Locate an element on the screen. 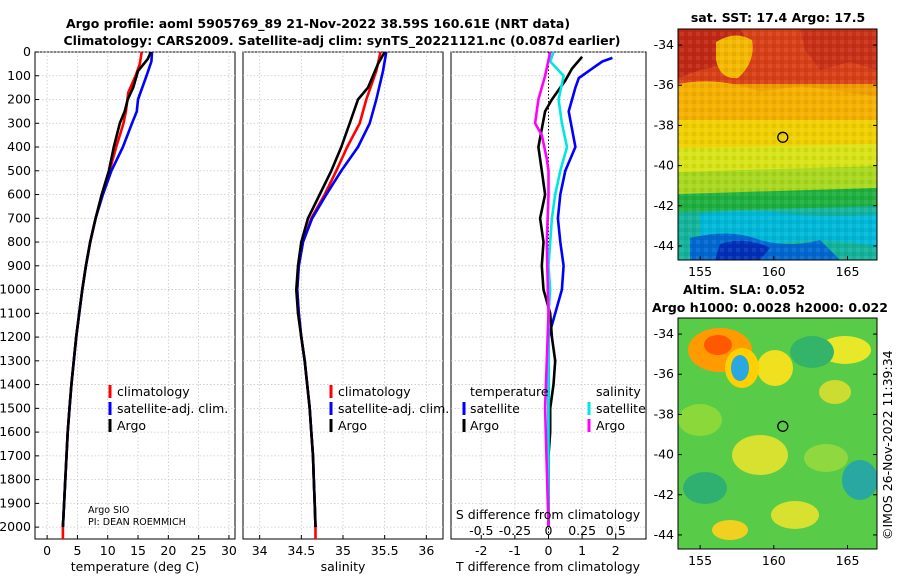 The height and width of the screenshot is (580, 900). imos-credit: ©IMOS 26-Nov-2022 11:39:34 is located at coordinates (887, 445).